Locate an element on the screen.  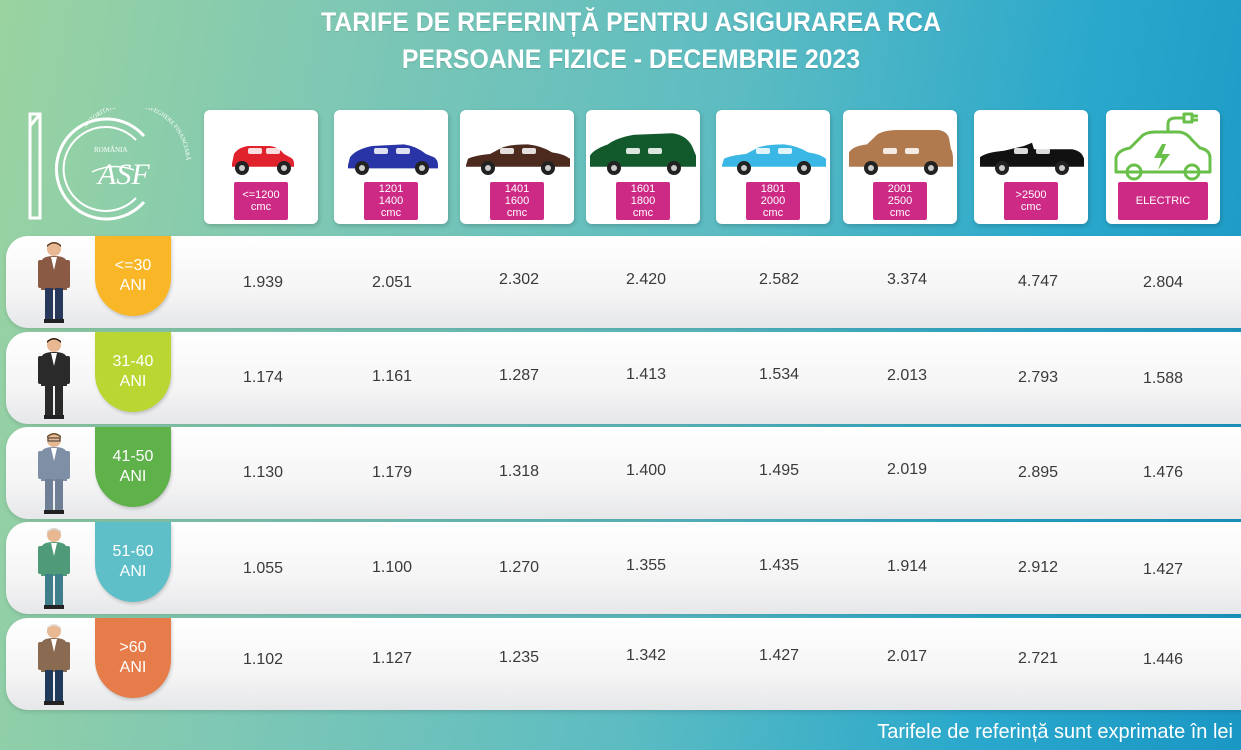
tariff-value: 1.179 is located at coordinates (392, 472).